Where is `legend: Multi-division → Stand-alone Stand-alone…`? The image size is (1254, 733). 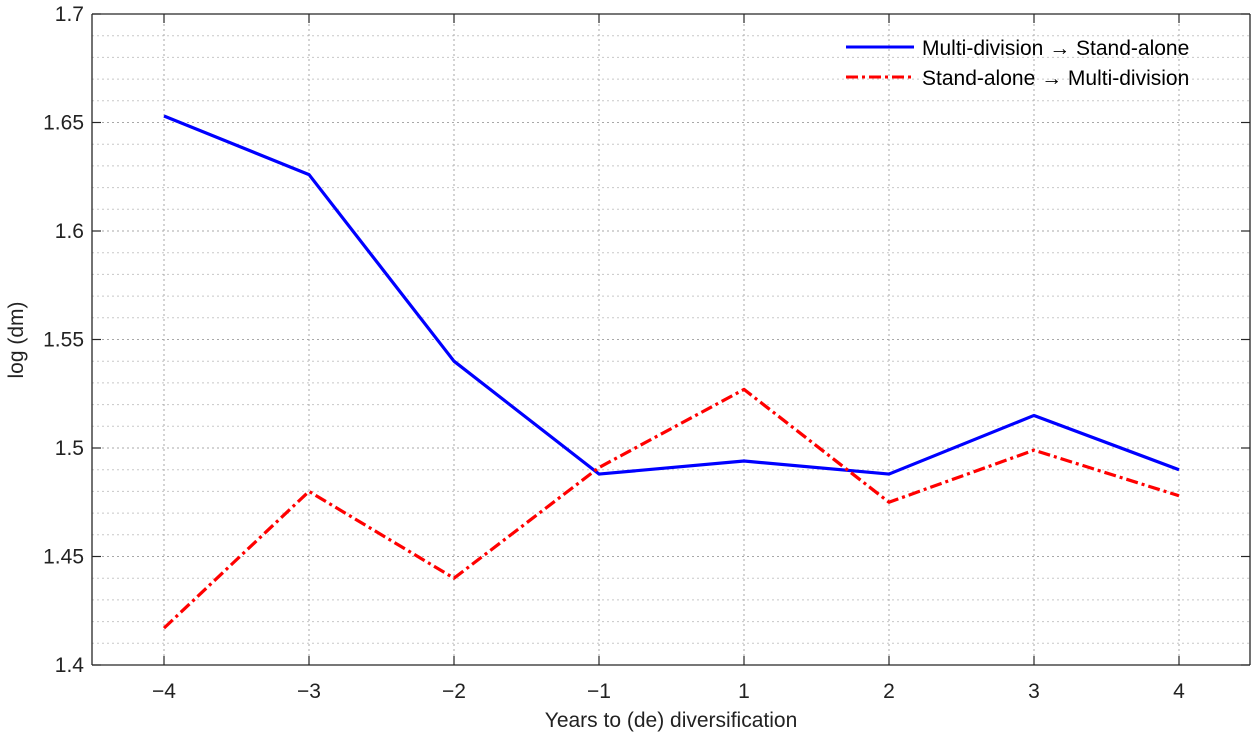
legend: Multi-division → Stand-alone Stand-alone… is located at coordinates (1017, 63).